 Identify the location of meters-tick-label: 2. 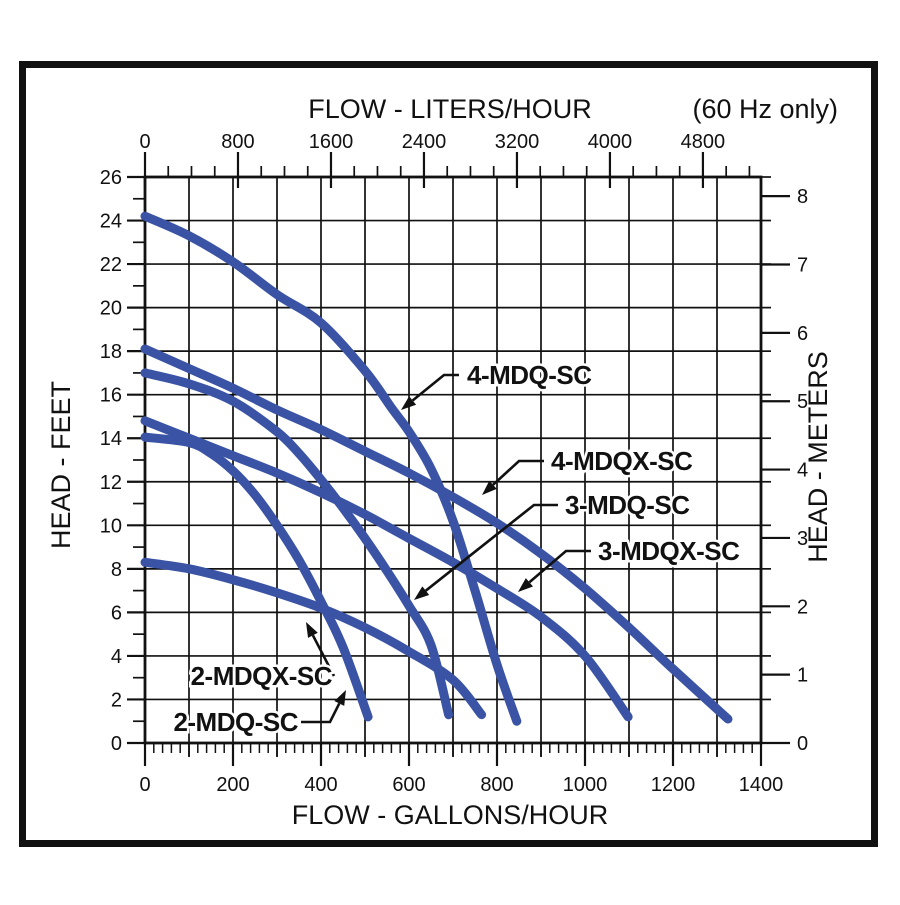
(802, 607).